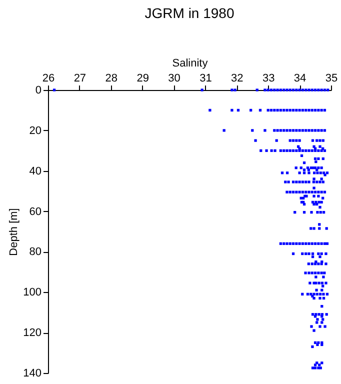 Image resolution: width=341 pixels, height=384 pixels. What do you see at coordinates (237, 78) in the screenshot?
I see `x-tick-label: 32` at bounding box center [237, 78].